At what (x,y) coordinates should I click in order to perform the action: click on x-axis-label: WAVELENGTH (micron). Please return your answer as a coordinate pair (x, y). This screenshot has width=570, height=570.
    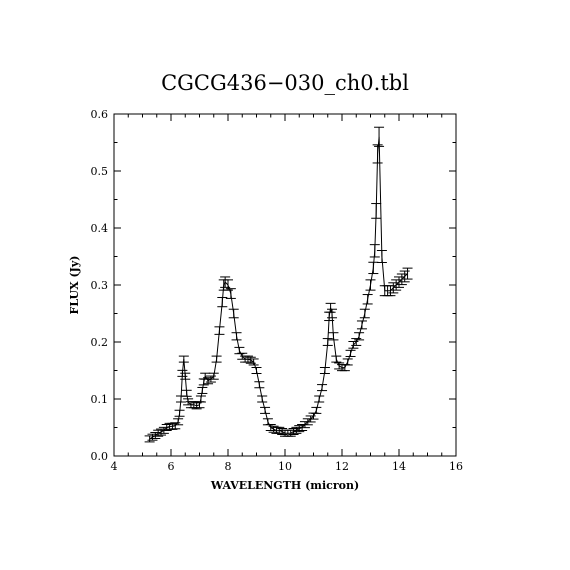
    Looking at the image, I should click on (284, 485).